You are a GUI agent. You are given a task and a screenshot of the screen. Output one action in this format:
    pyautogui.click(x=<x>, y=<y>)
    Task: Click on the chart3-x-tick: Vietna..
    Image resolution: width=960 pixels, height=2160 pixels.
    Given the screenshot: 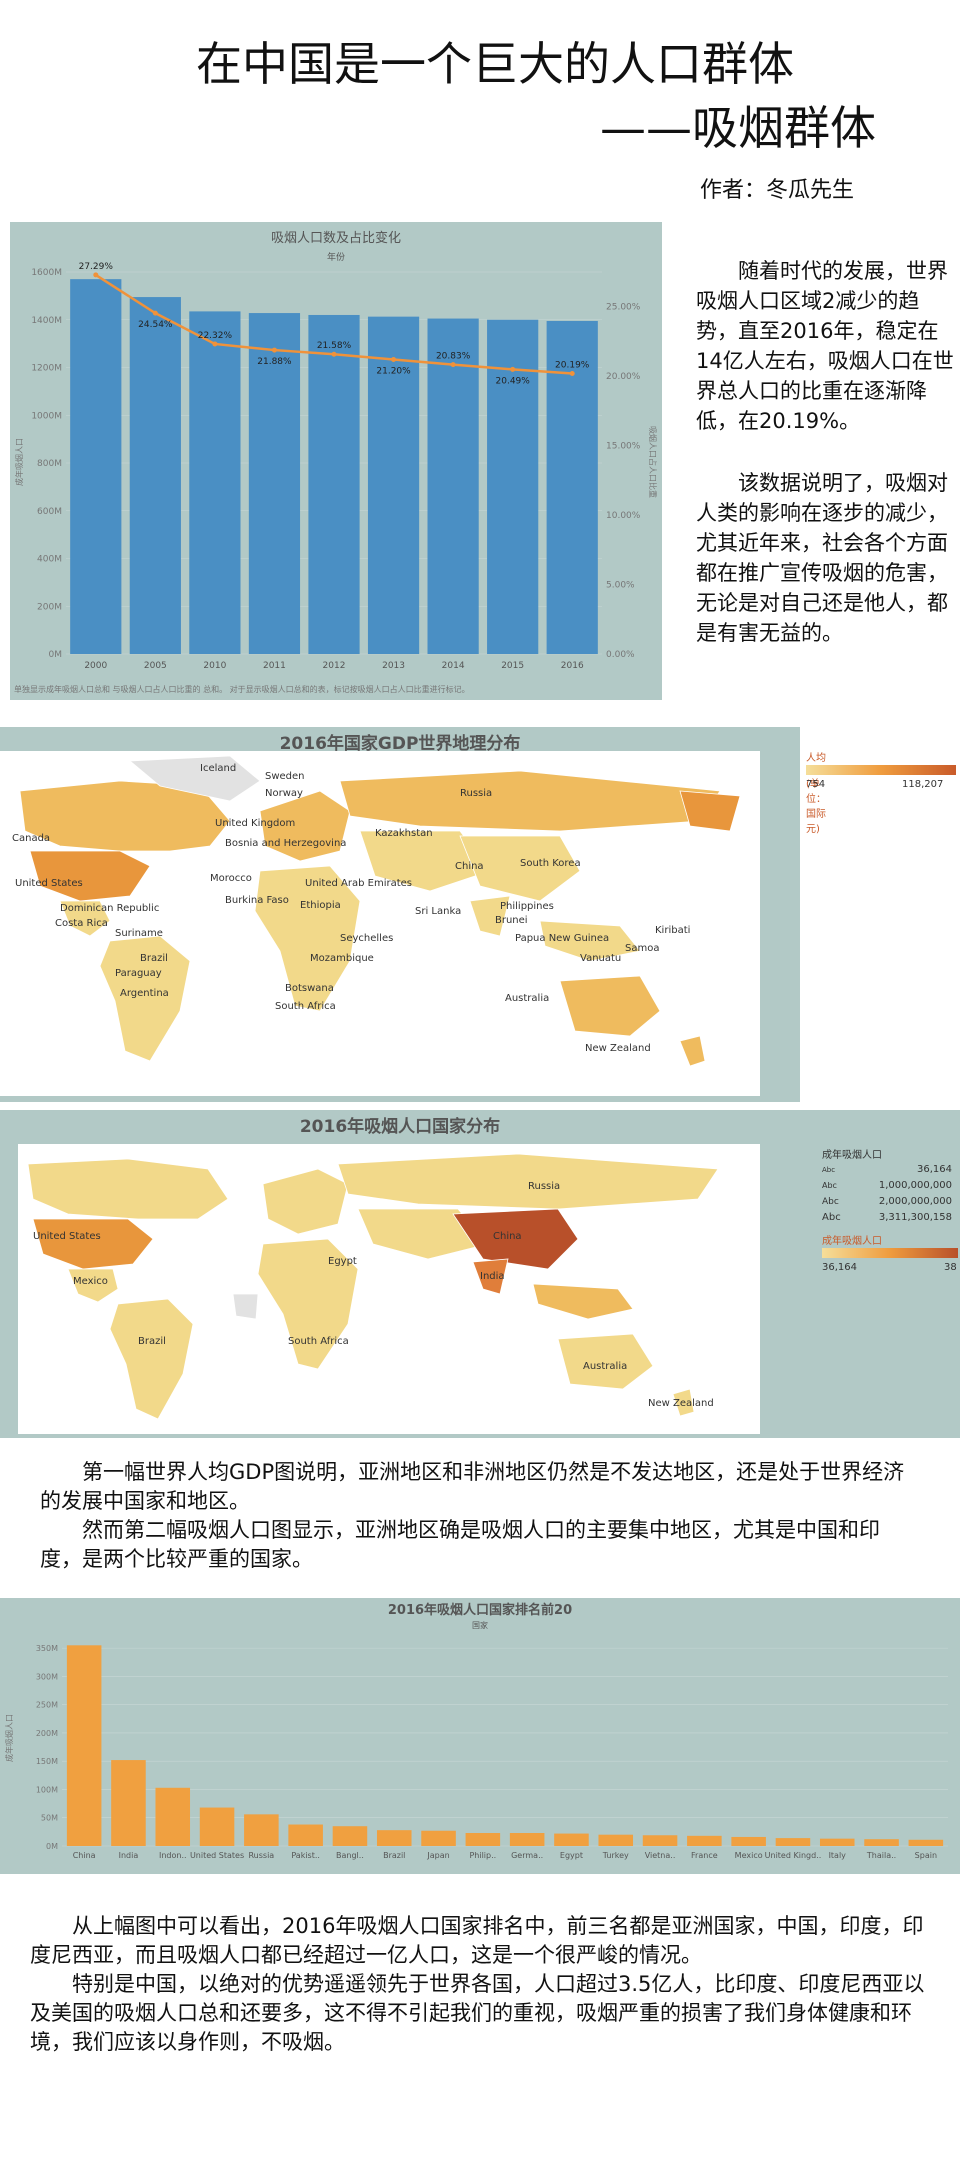 What is the action you would take?
    pyautogui.click(x=660, y=1855)
    